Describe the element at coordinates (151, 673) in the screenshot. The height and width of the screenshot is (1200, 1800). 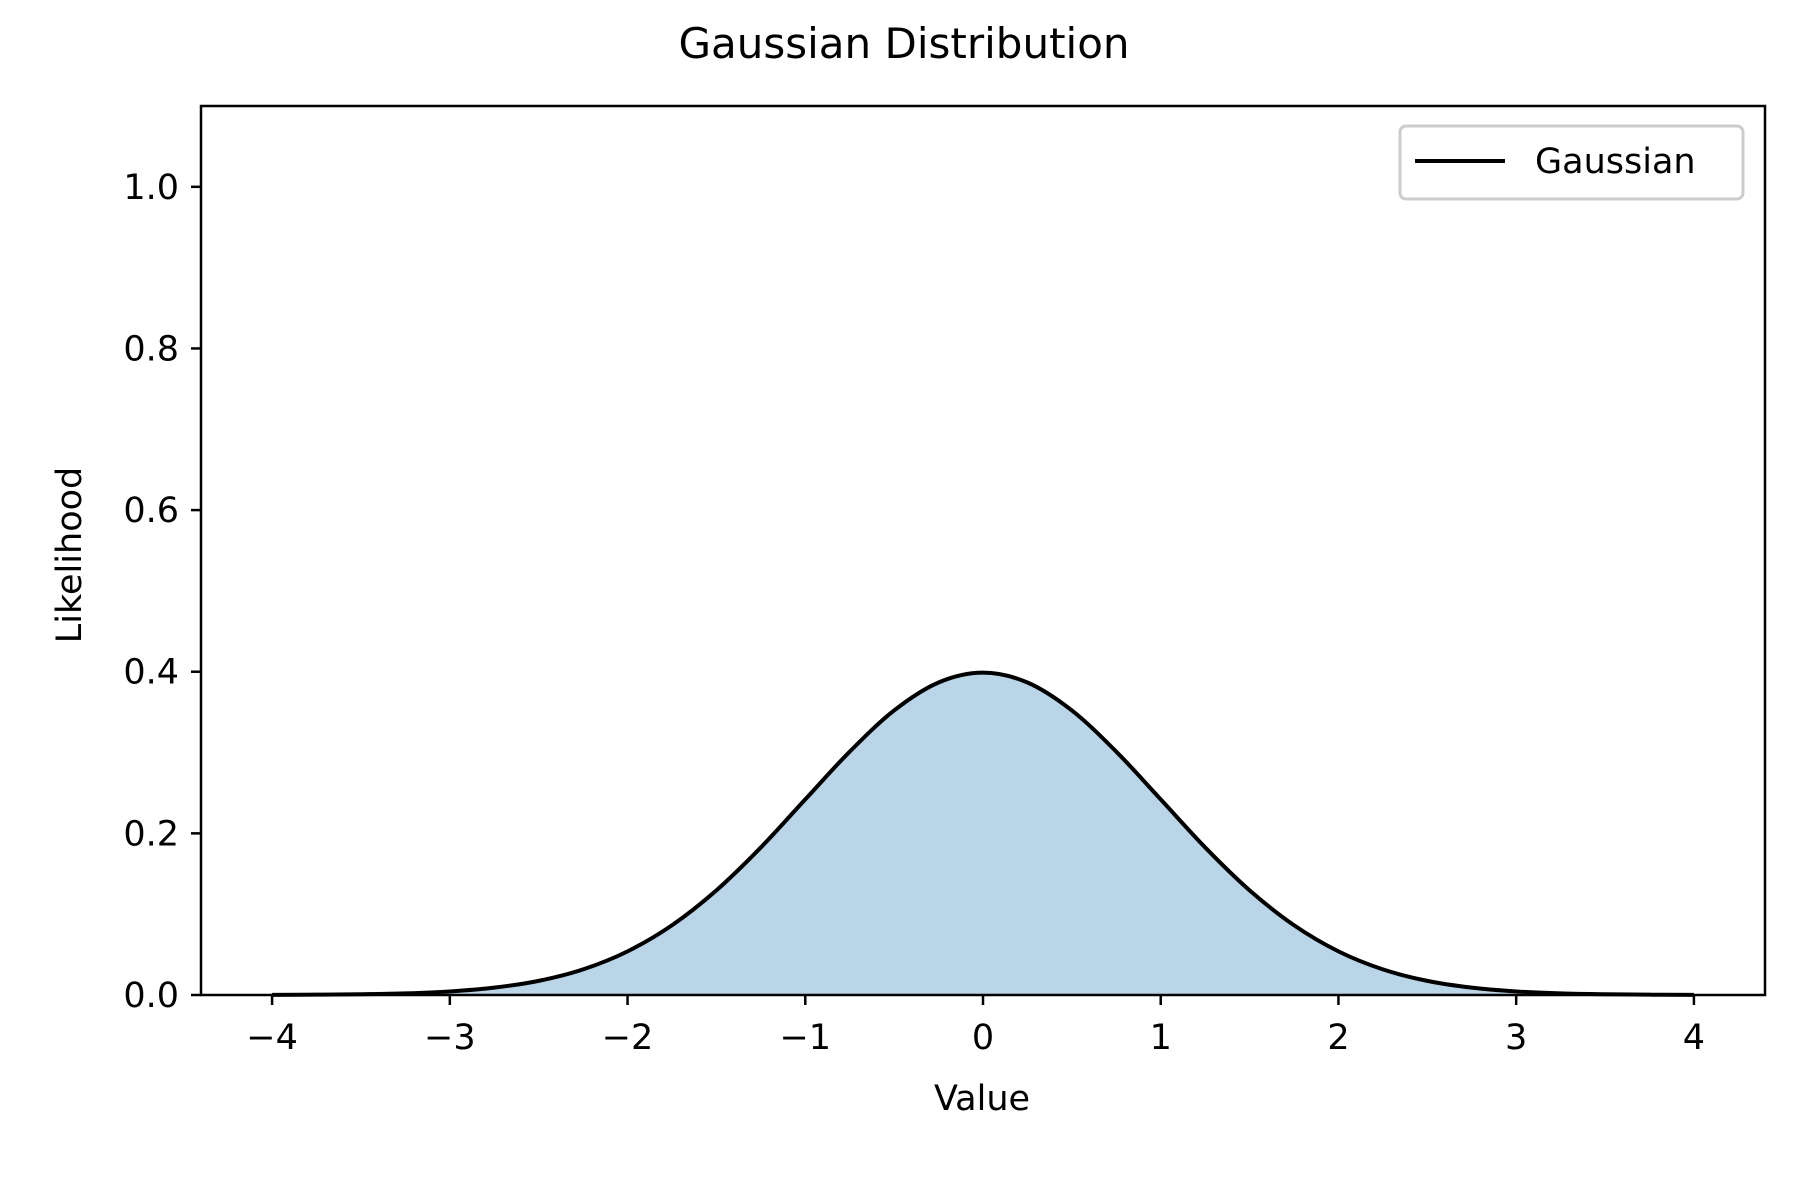
I see `y-tick-label: 0.4` at that location.